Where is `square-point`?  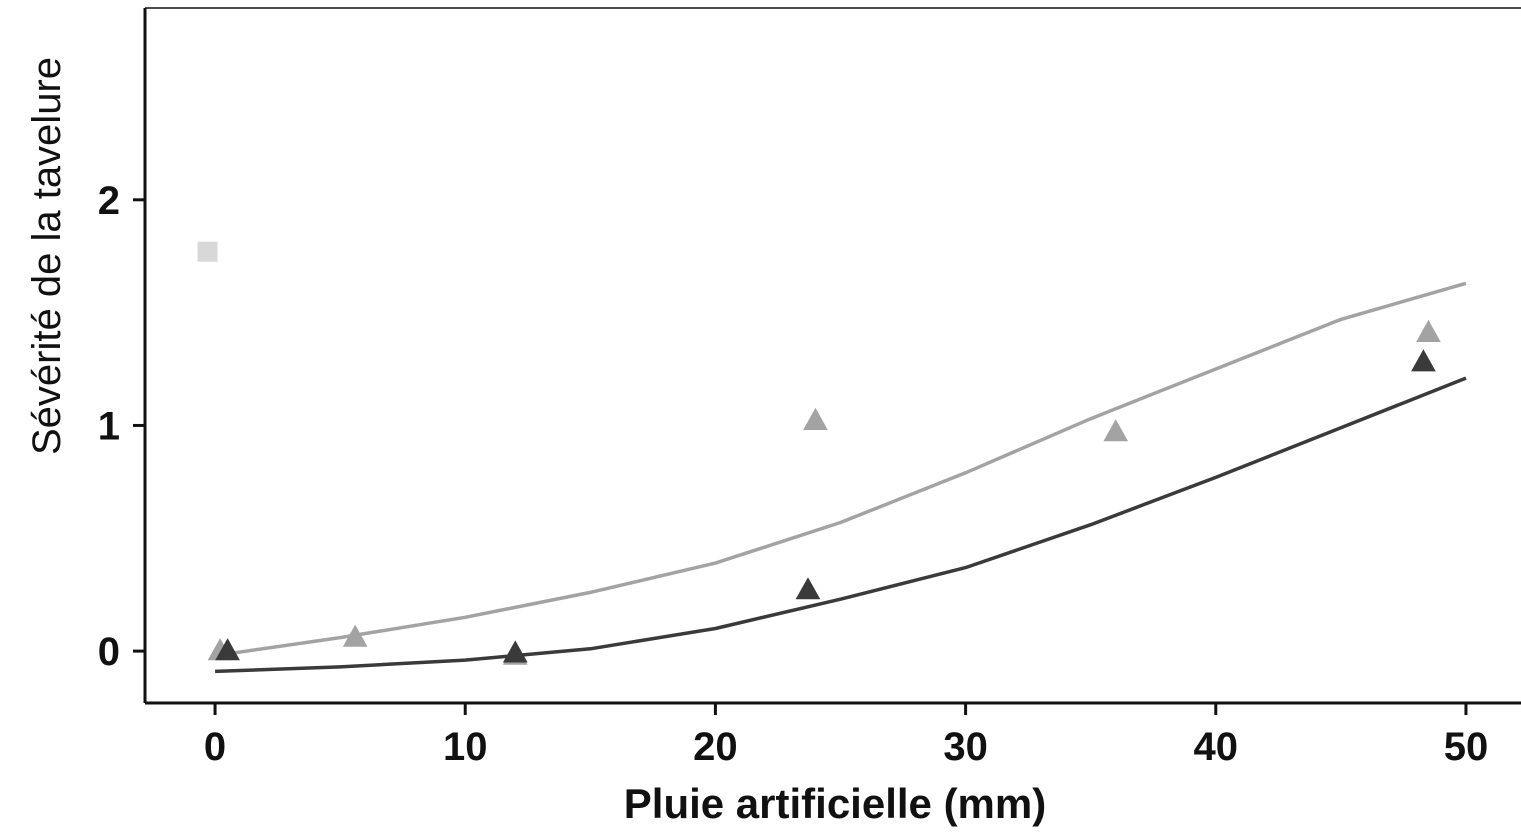
square-point is located at coordinates (207, 251).